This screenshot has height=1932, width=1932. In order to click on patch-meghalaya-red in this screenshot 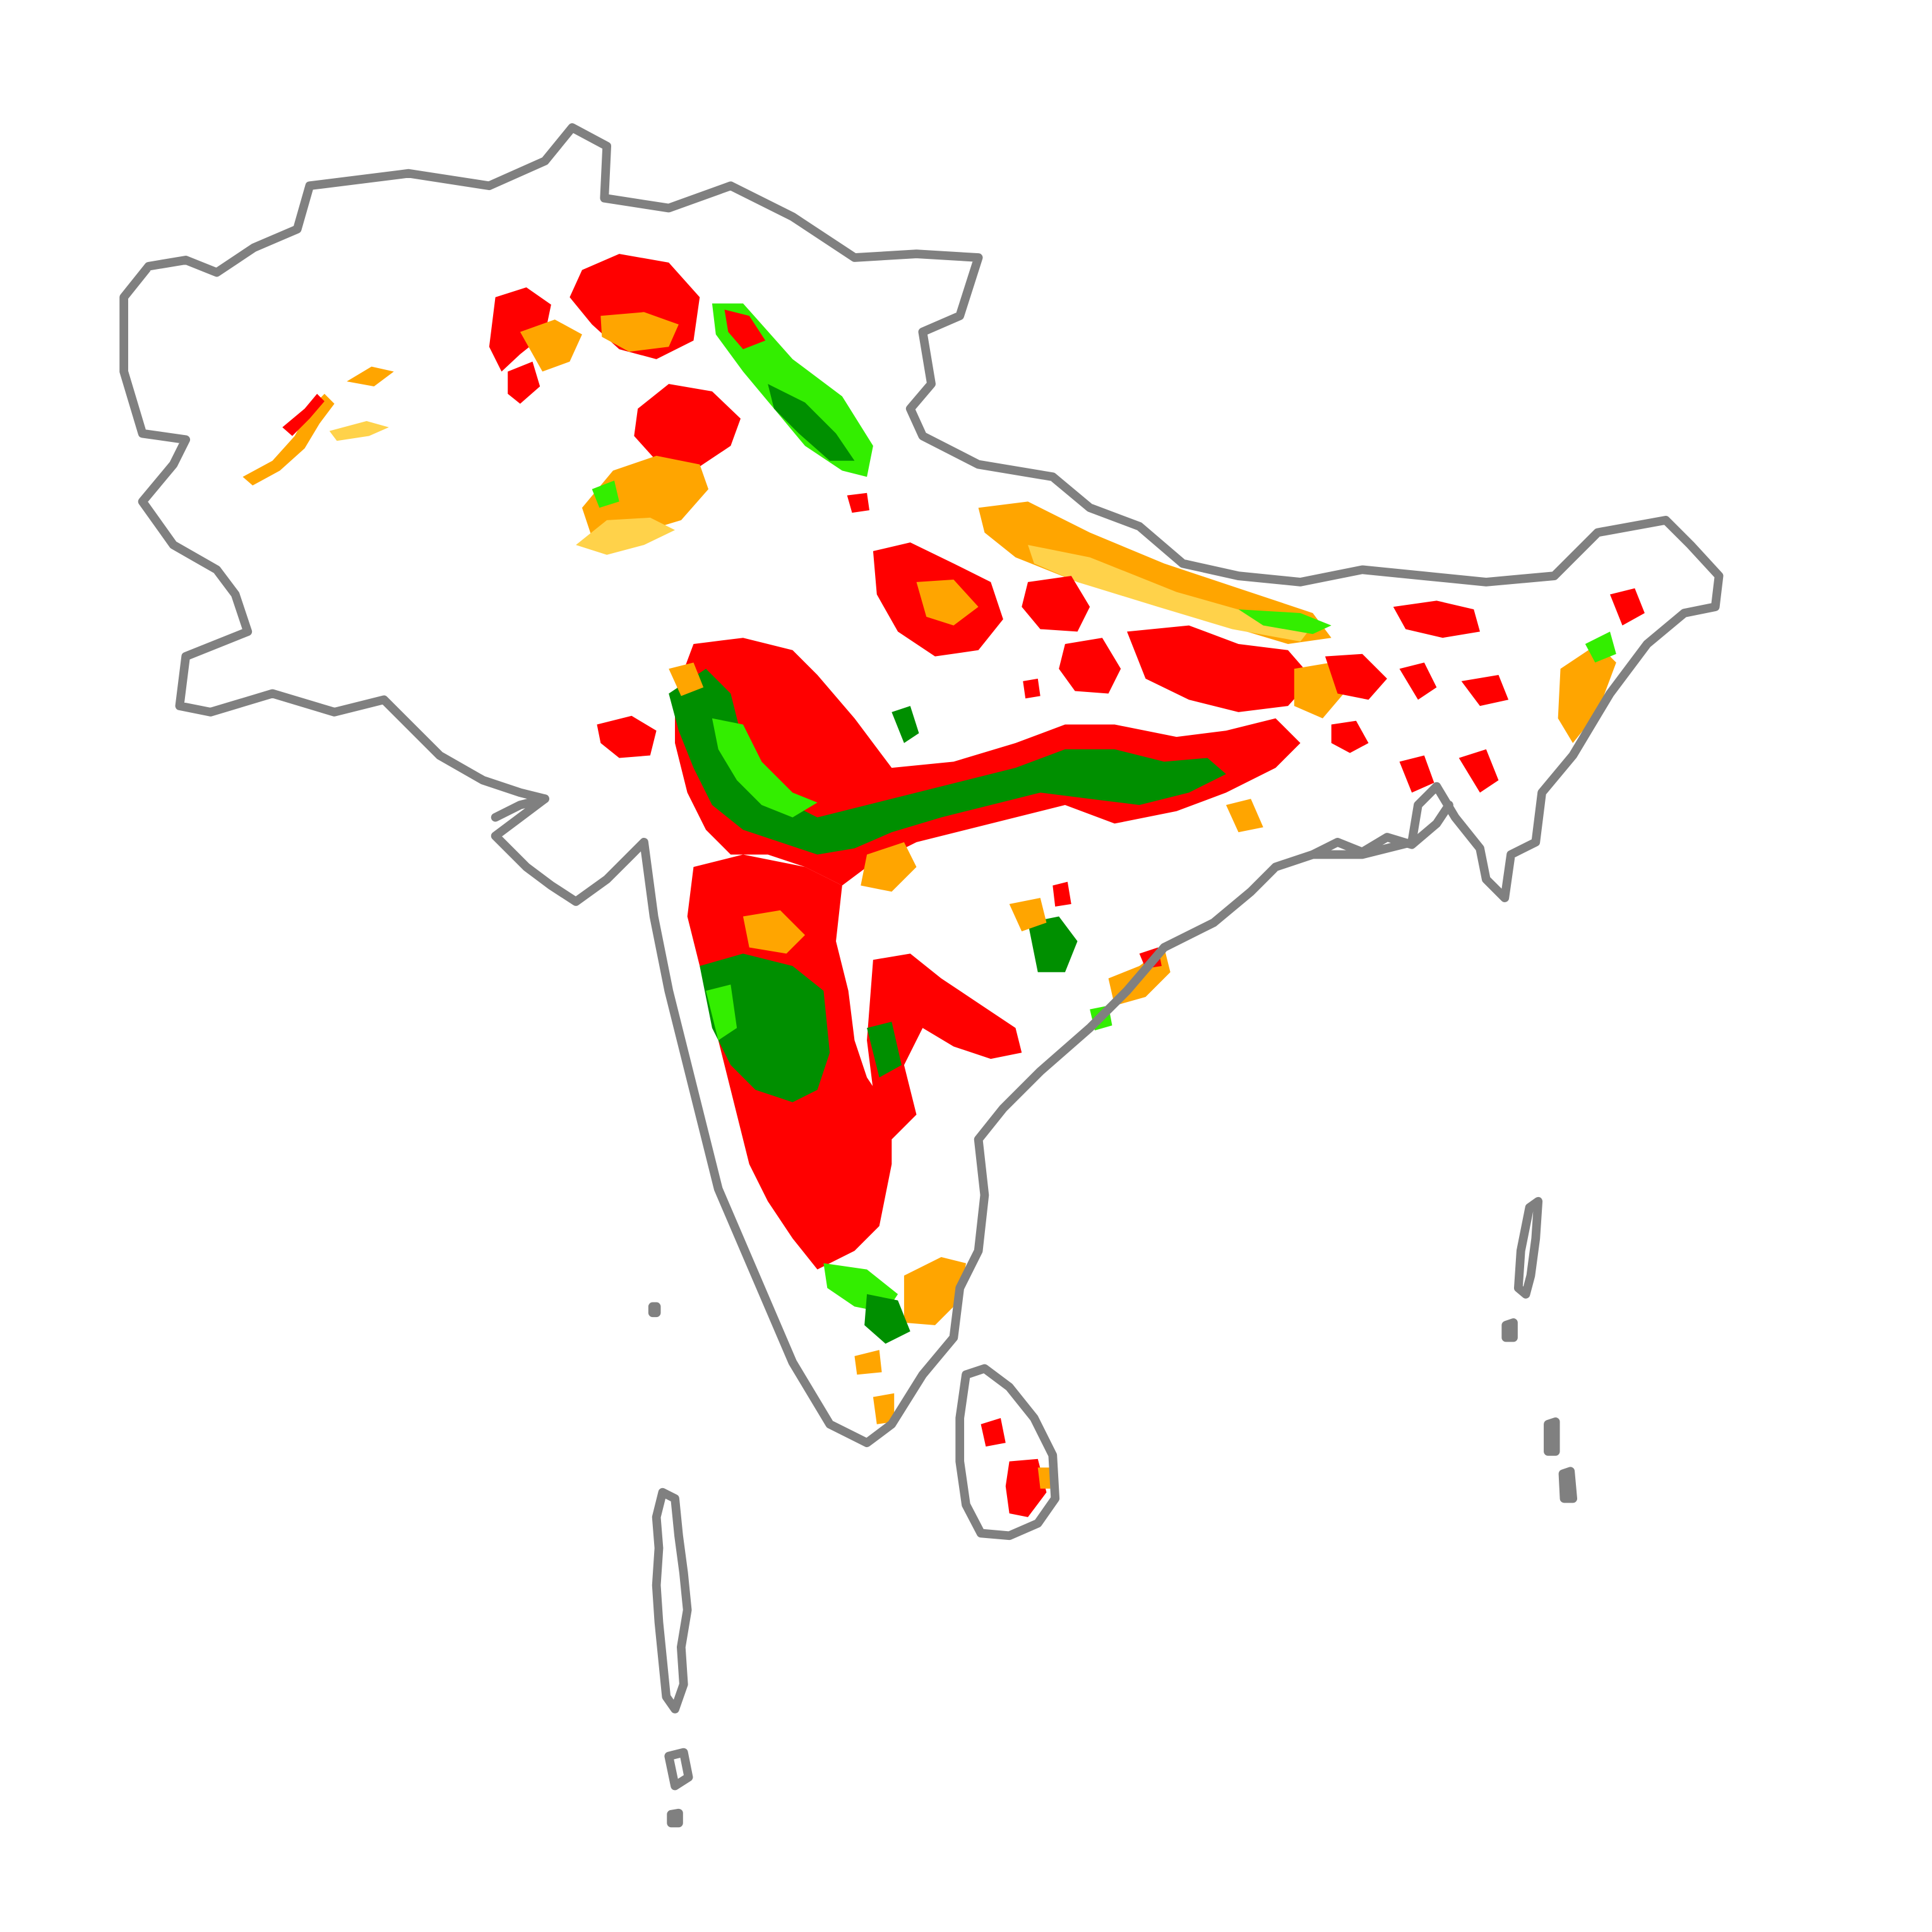, I will do `click(1416, 774)`.